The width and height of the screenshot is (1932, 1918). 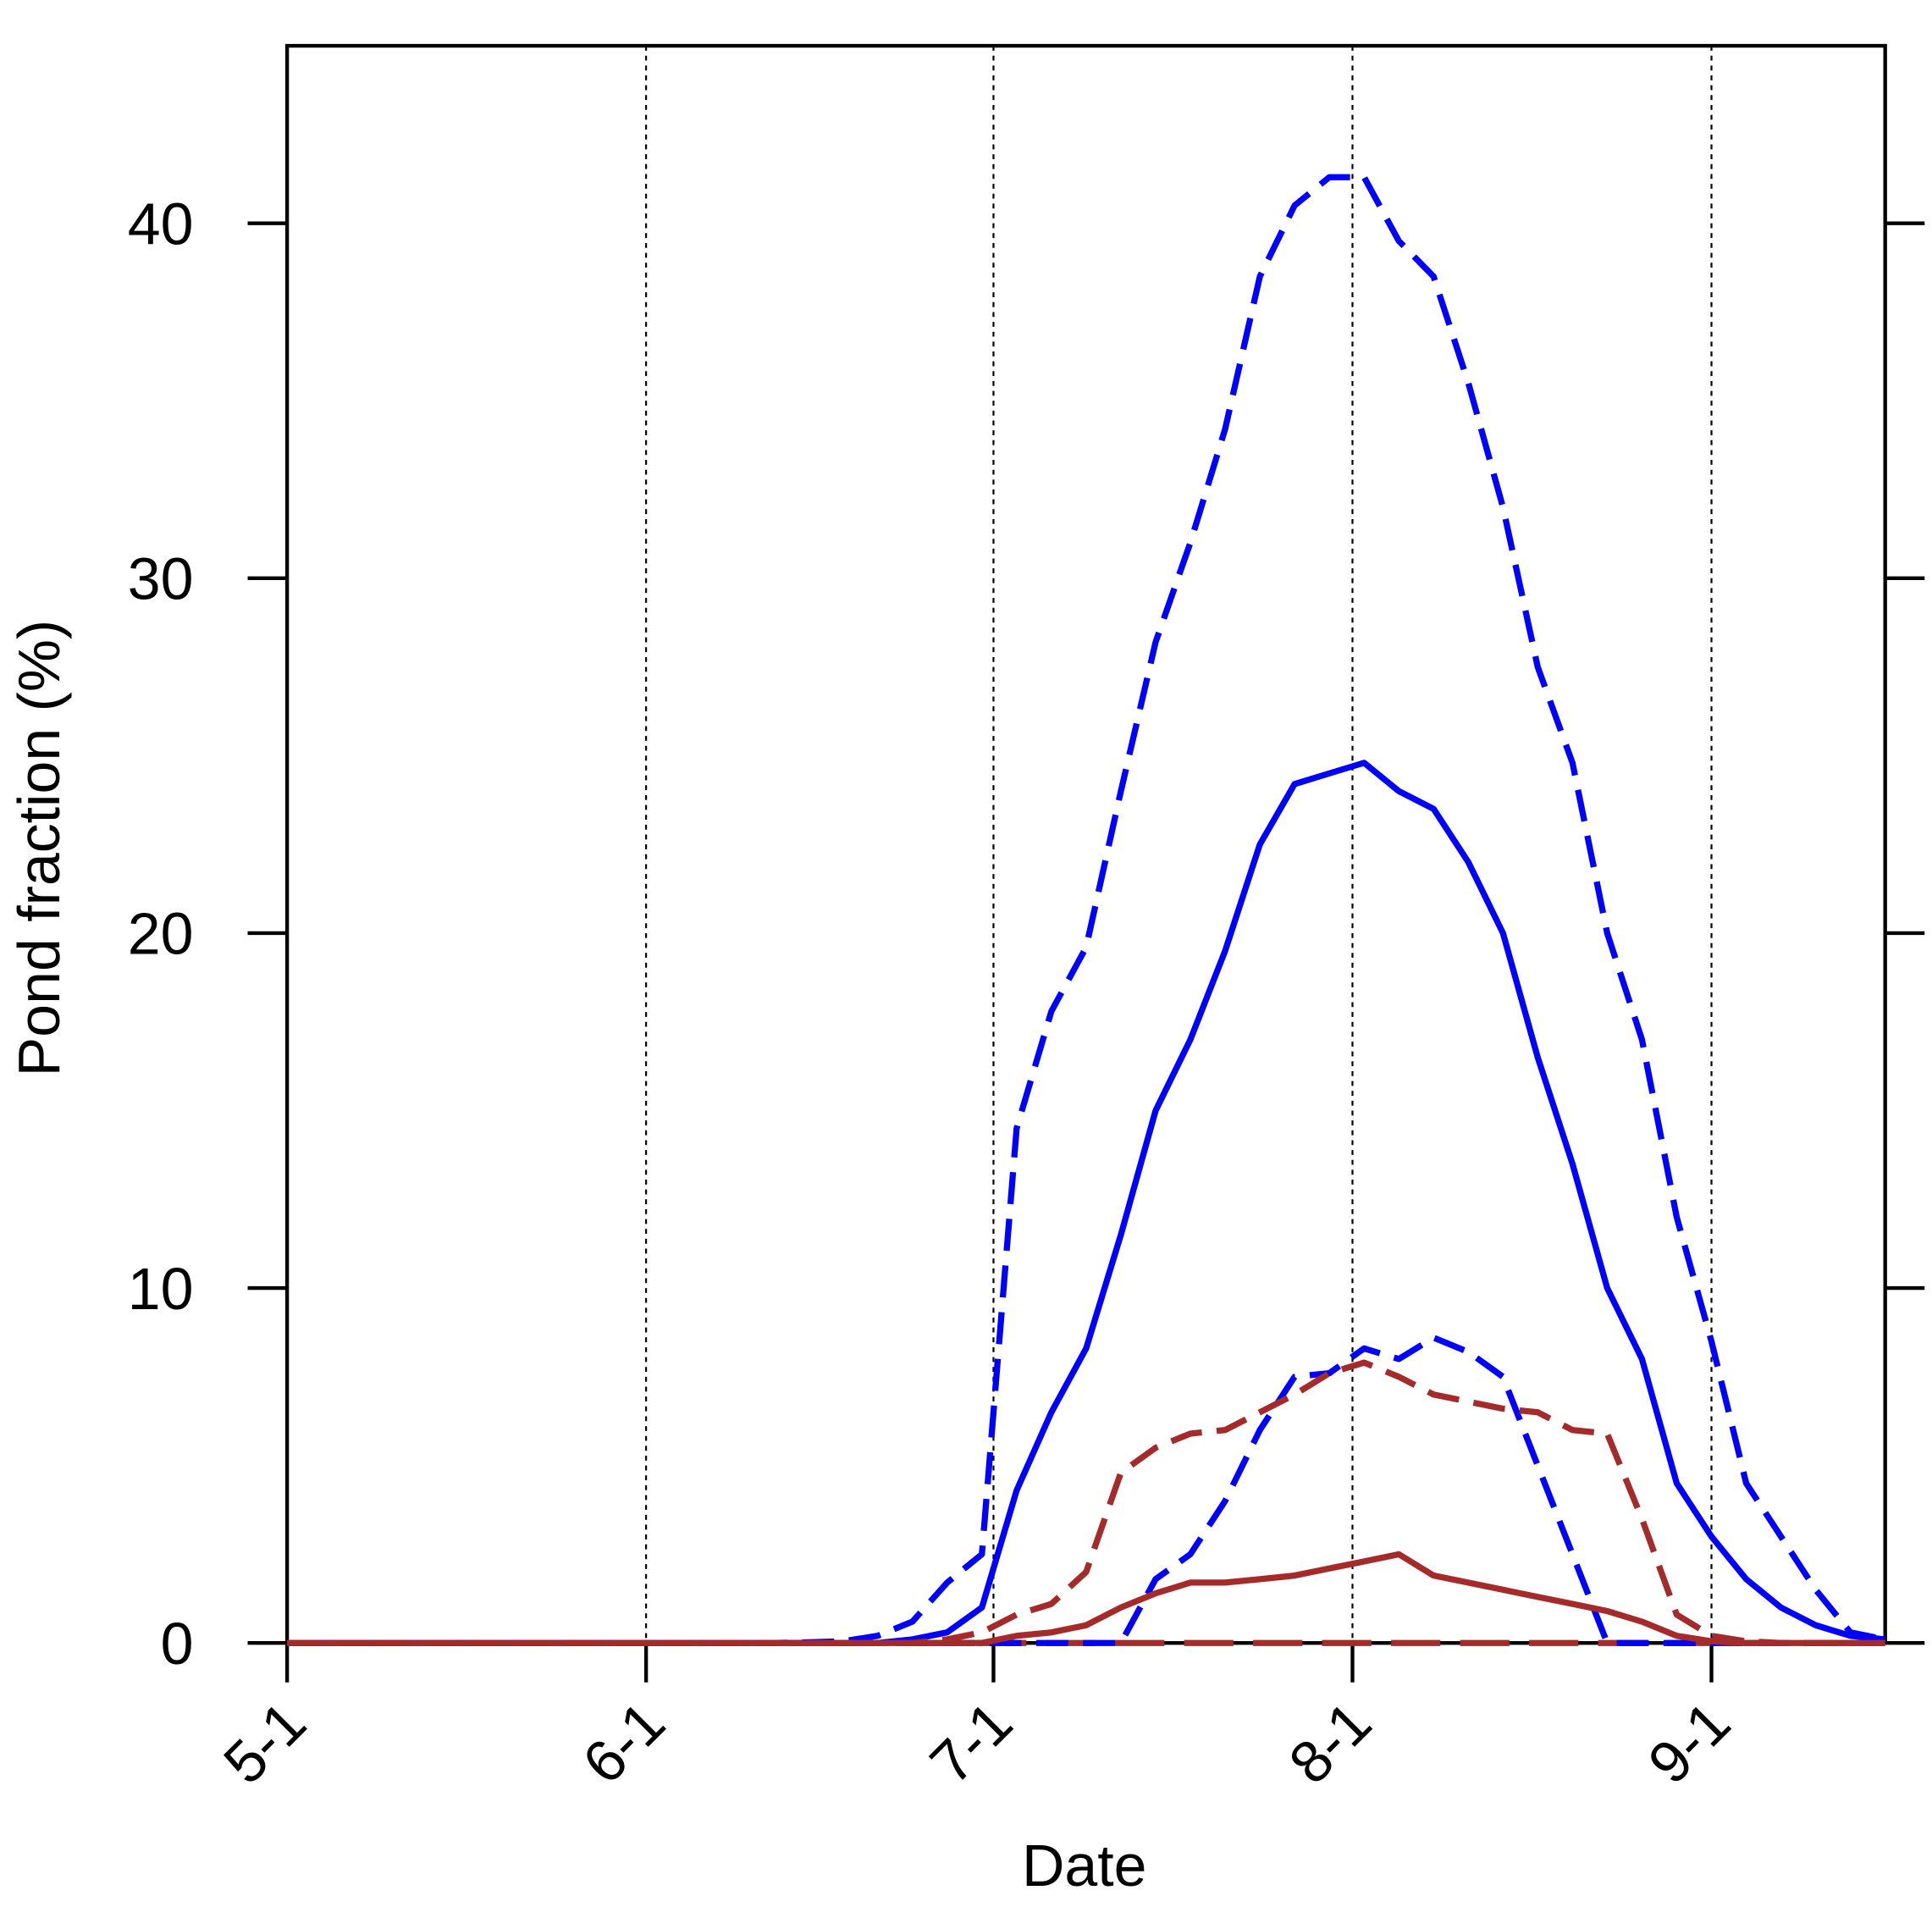 I want to click on y-axis-label: Pond fraction (%), so click(x=39, y=848).